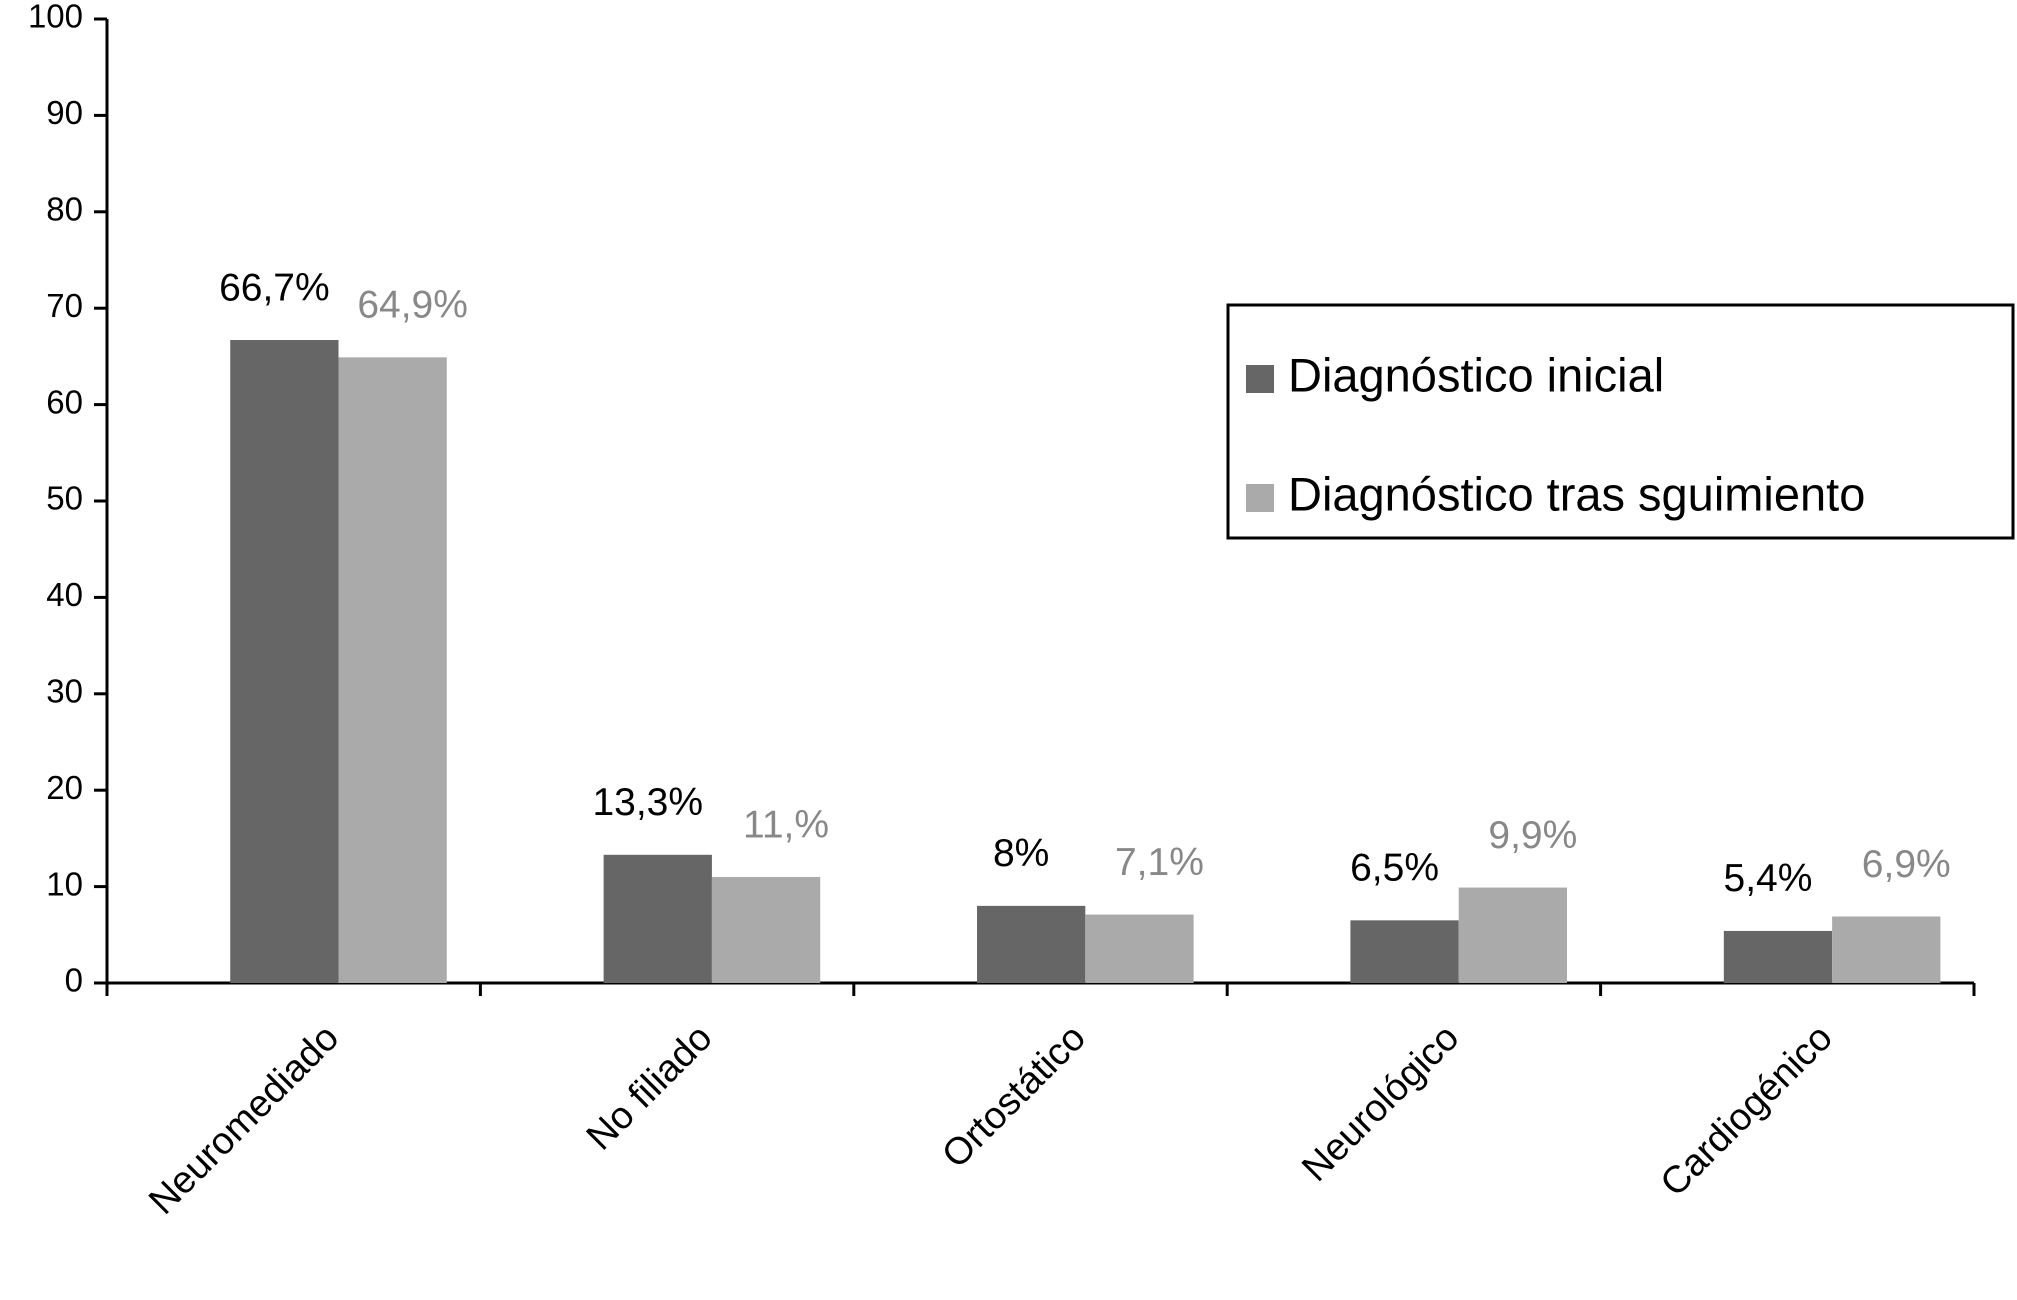 This screenshot has height=1300, width=2017. I want to click on x-tick-label: Cardiogénico, so click(1747, 1111).